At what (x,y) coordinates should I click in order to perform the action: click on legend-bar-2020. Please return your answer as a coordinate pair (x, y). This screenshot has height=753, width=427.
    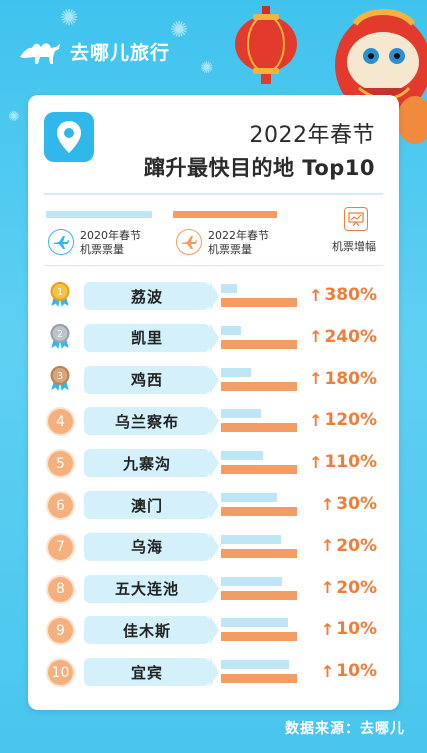
    Looking at the image, I should click on (99, 214).